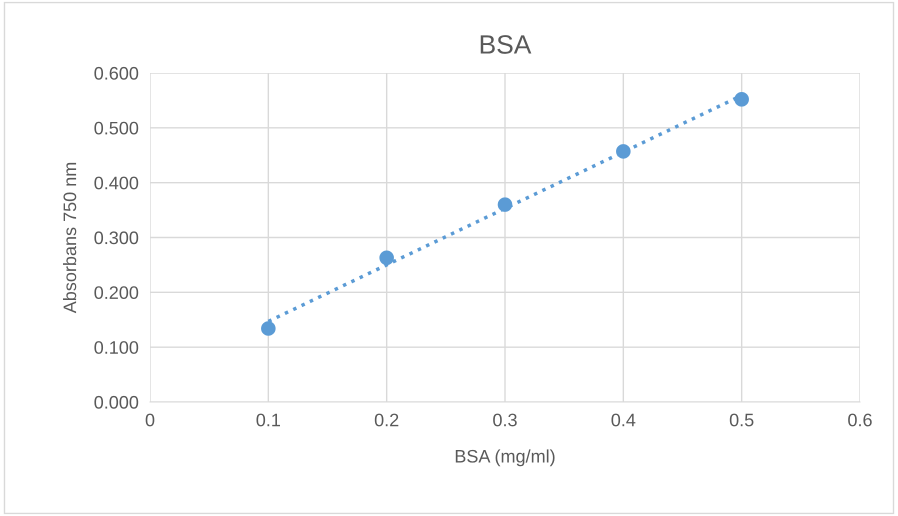 The height and width of the screenshot is (516, 898). What do you see at coordinates (116, 402) in the screenshot?
I see `y-tick-label: 0.000` at bounding box center [116, 402].